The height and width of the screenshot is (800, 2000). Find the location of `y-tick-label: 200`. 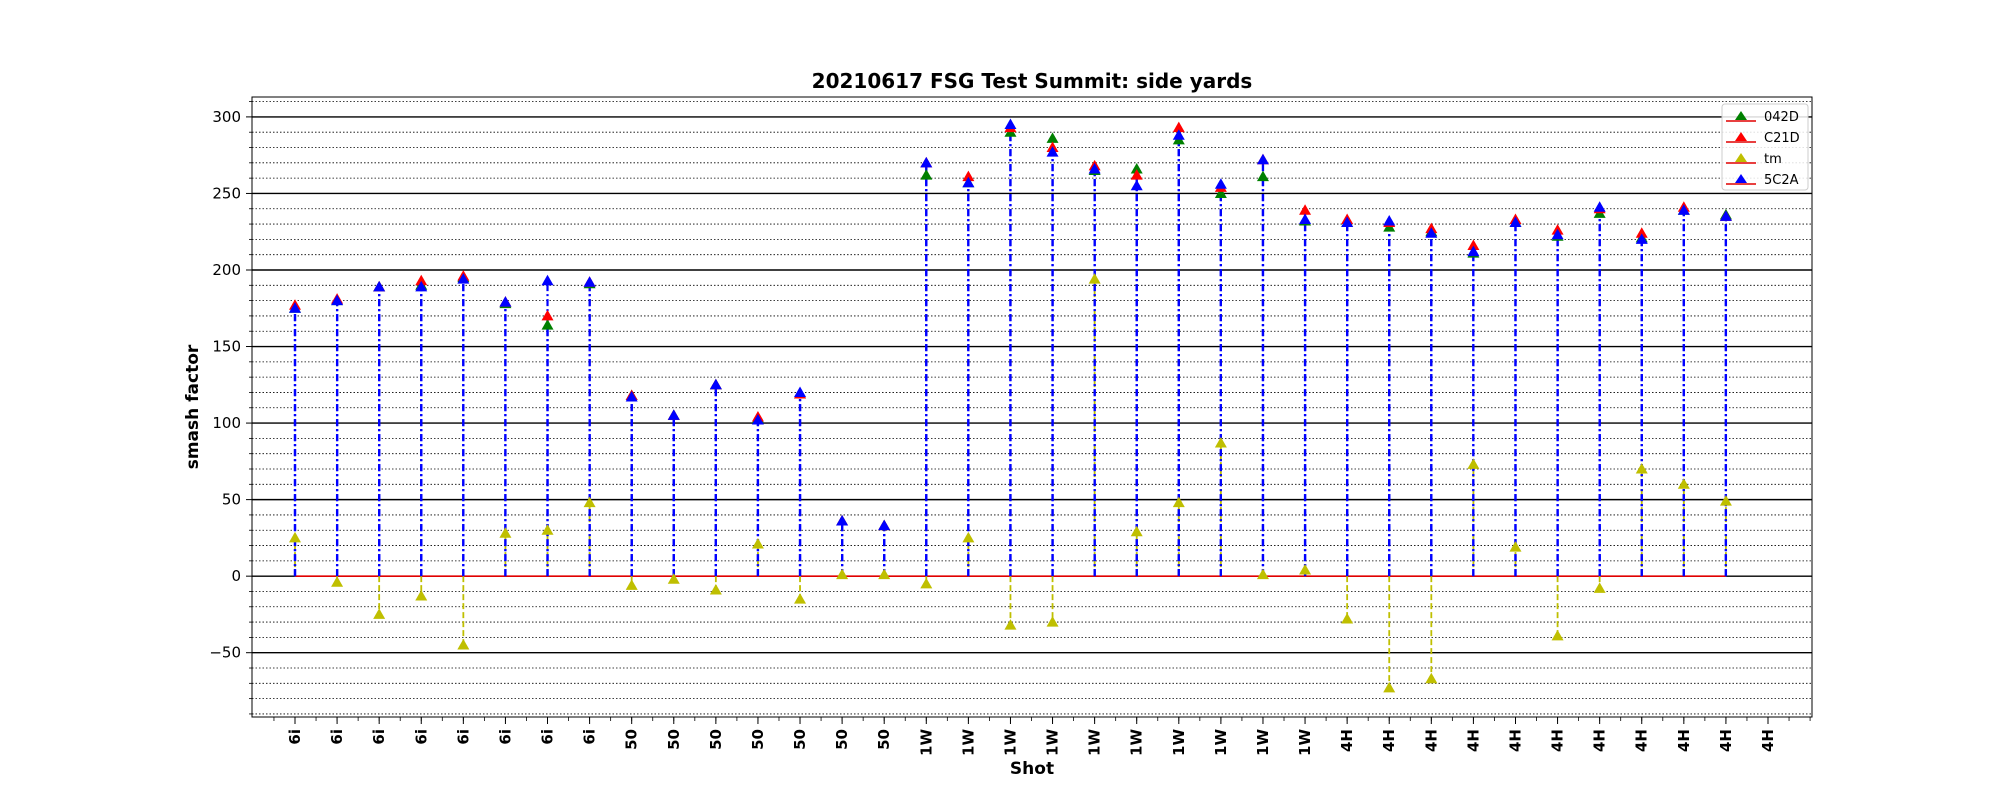

y-tick-label: 200 is located at coordinates (226, 270).